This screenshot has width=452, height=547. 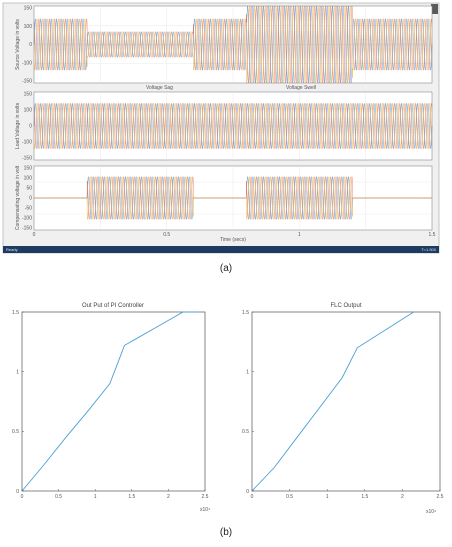 I want to click on status-left: Ready, so click(x=12, y=249).